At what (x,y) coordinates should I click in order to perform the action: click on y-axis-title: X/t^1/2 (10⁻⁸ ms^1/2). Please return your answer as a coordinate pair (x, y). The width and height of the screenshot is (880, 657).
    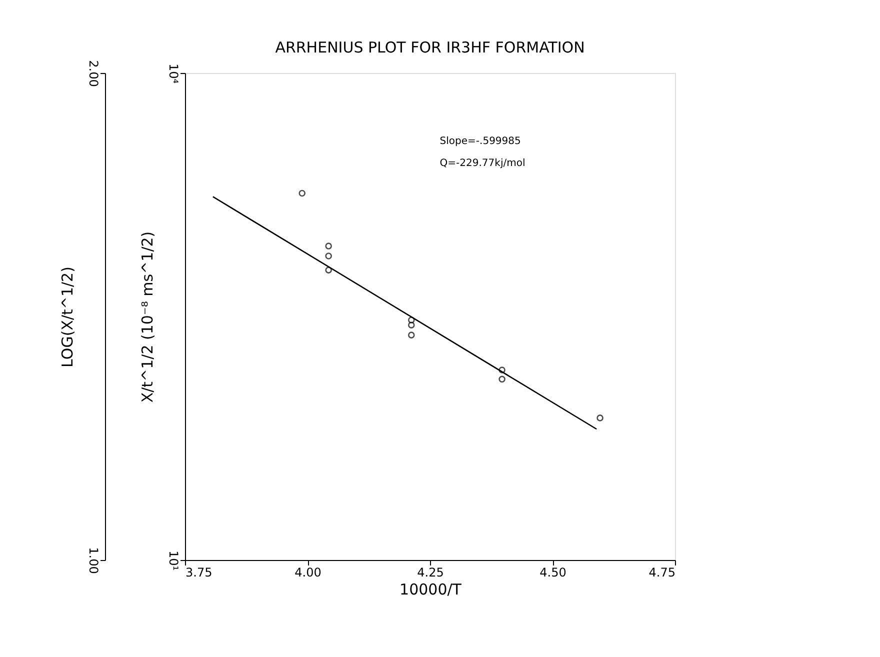
    Looking at the image, I should click on (147, 317).